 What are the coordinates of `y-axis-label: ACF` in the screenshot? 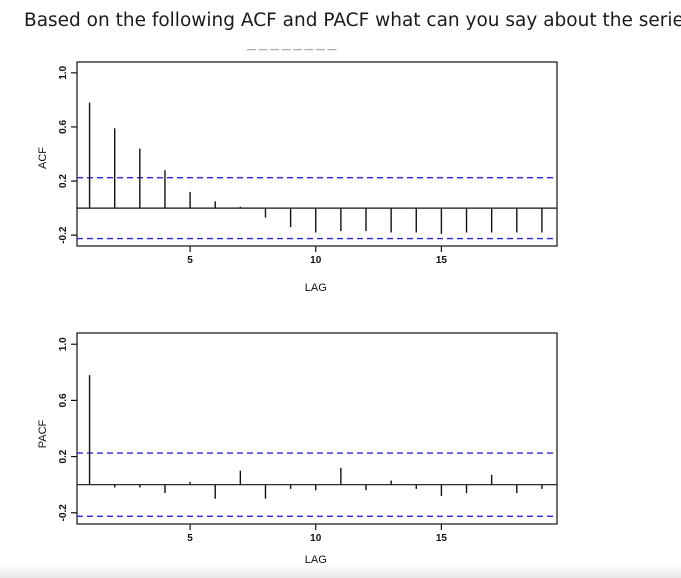 It's located at (43, 158).